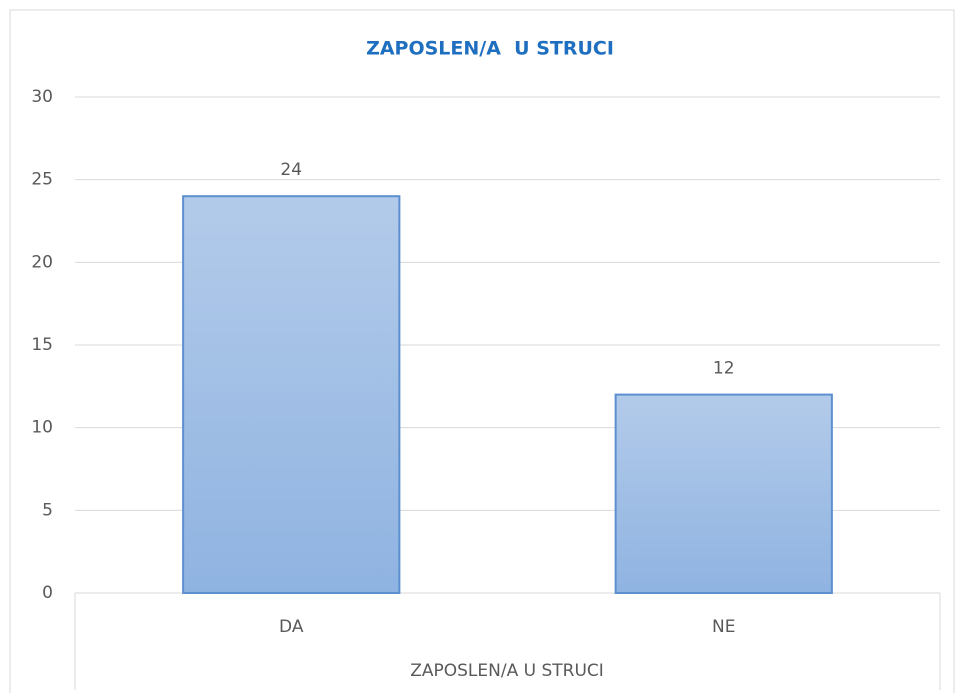 This screenshot has height=693, width=955. Describe the element at coordinates (47, 593) in the screenshot. I see `y-tick-label: 0` at that location.